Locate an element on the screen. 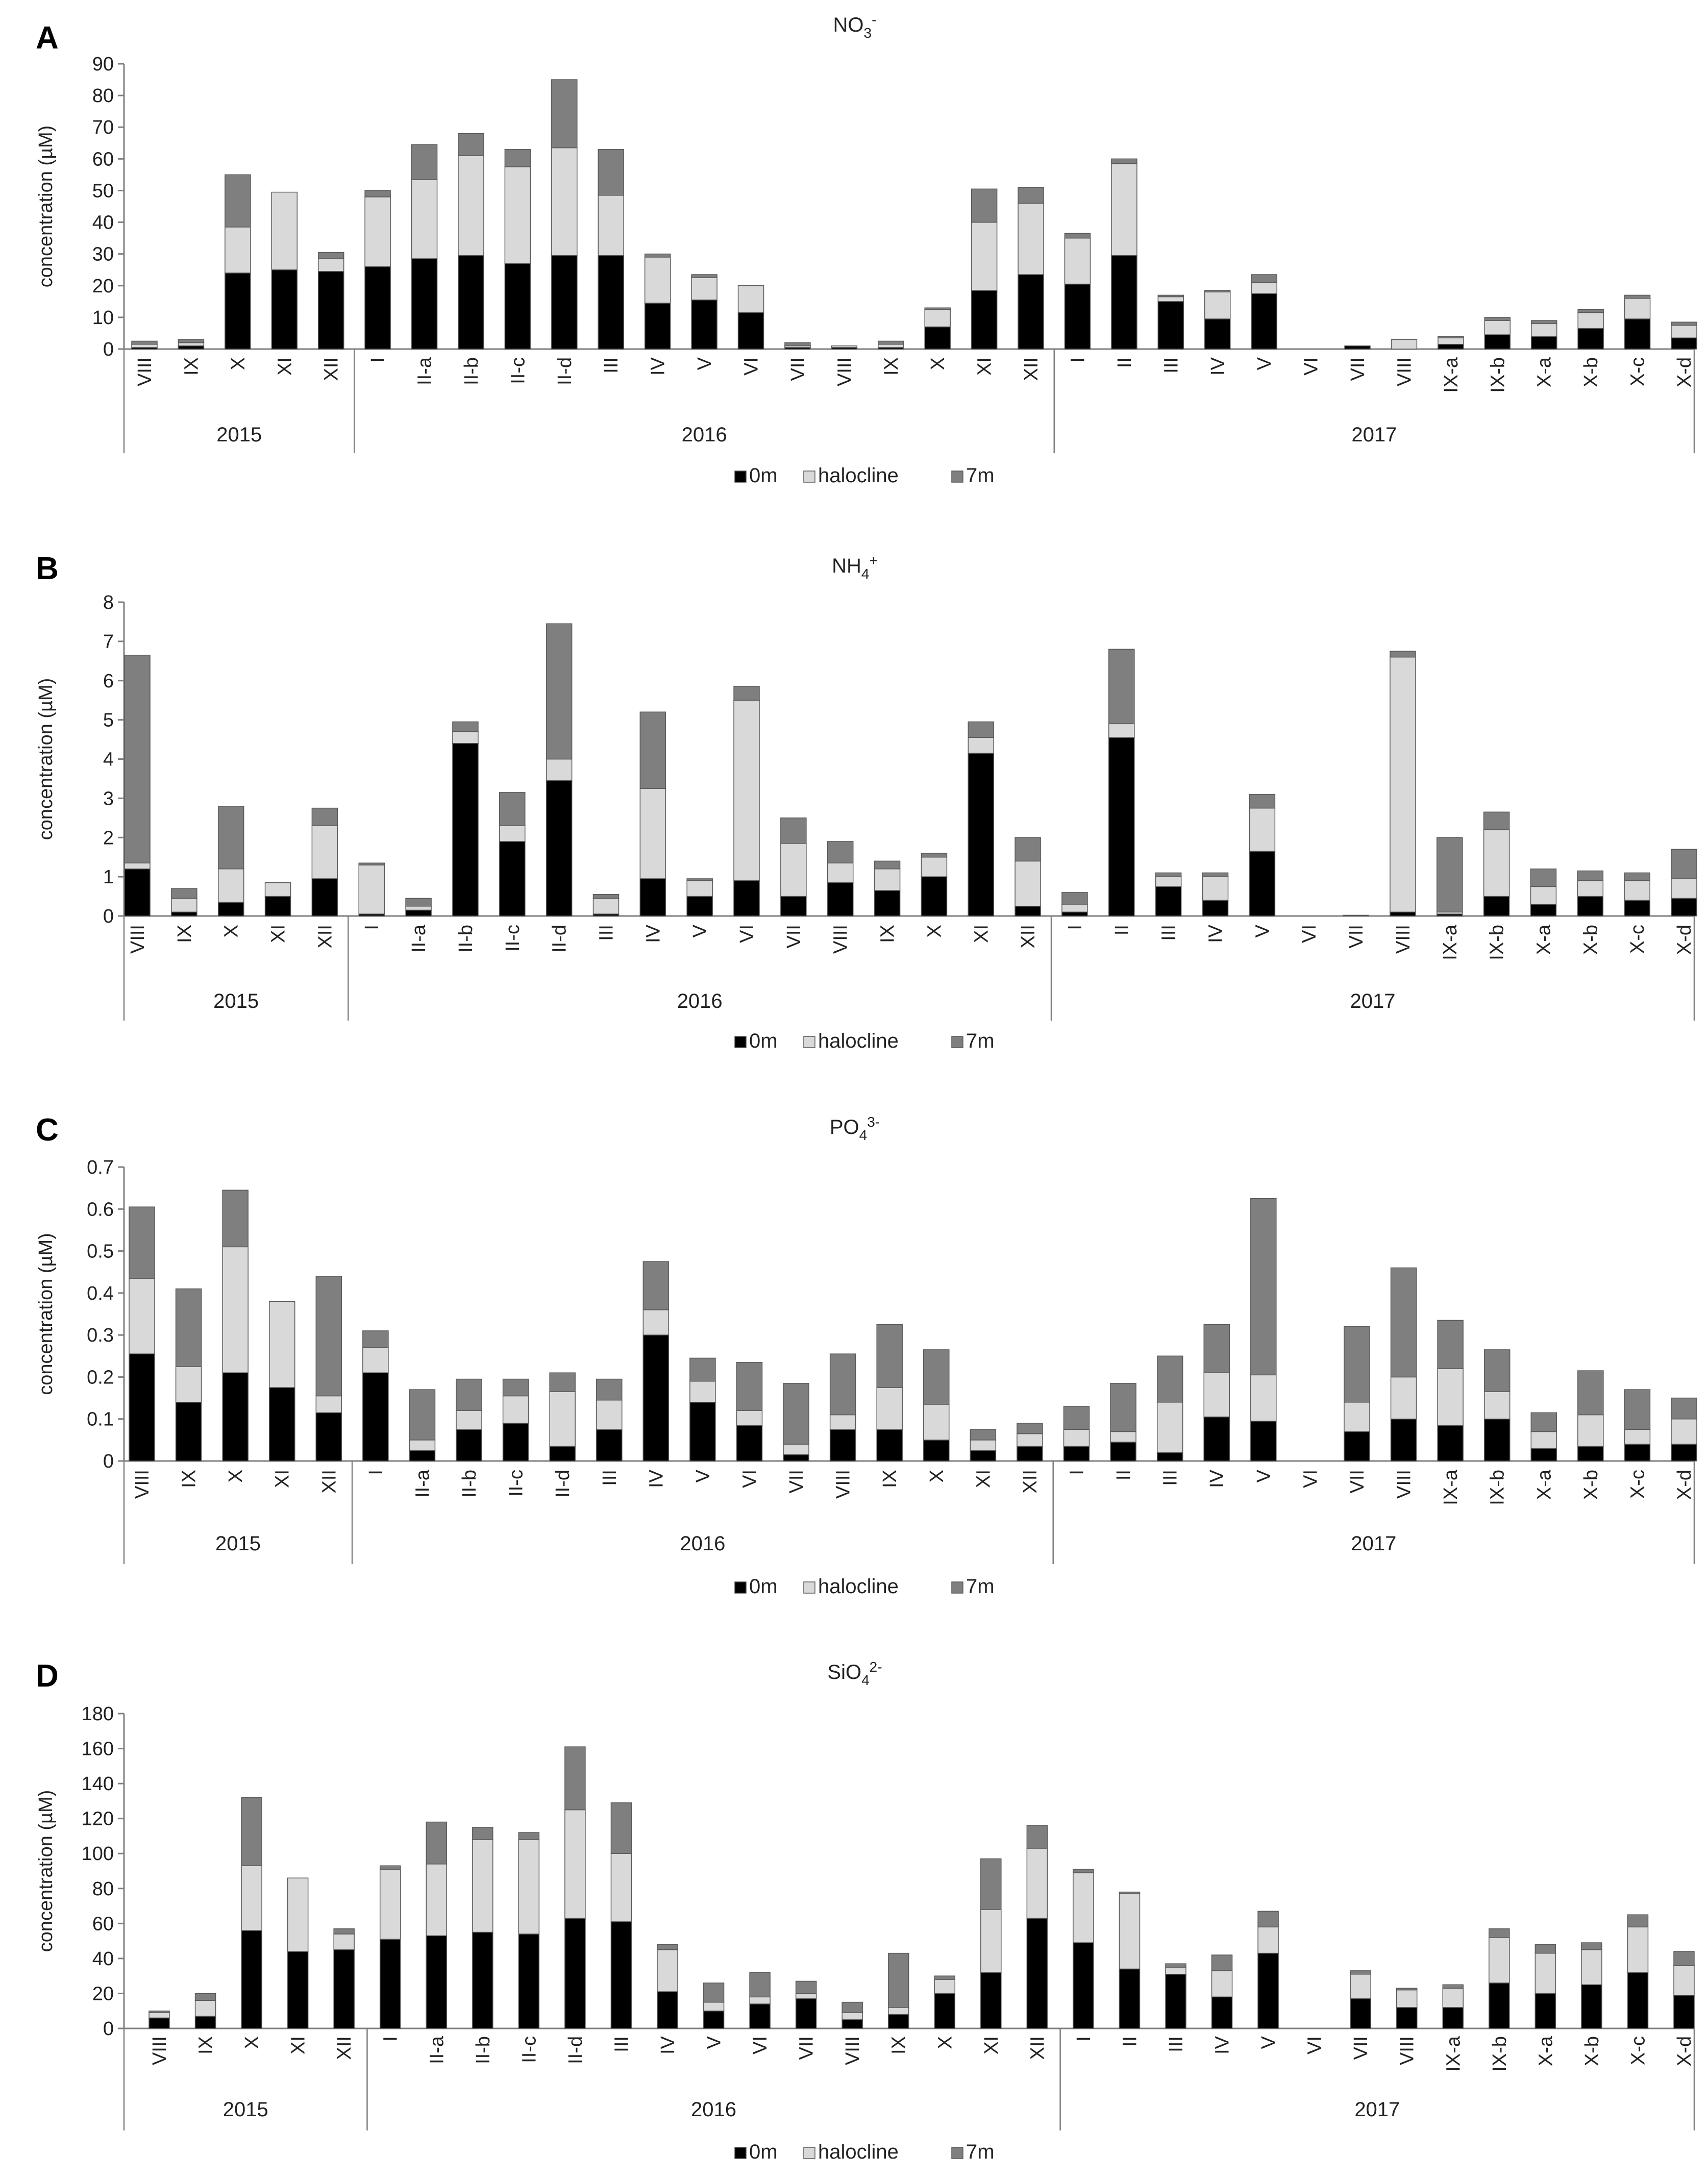 This screenshot has width=1708, height=2180. y-tick-label: 90 is located at coordinates (103, 64).